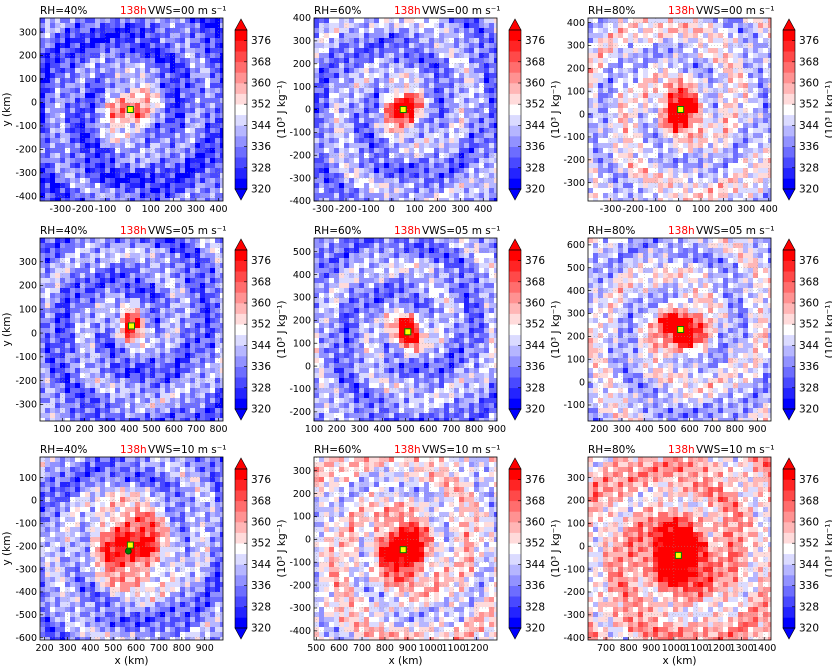  I want to click on x-tick-label: -300, so click(323, 209).